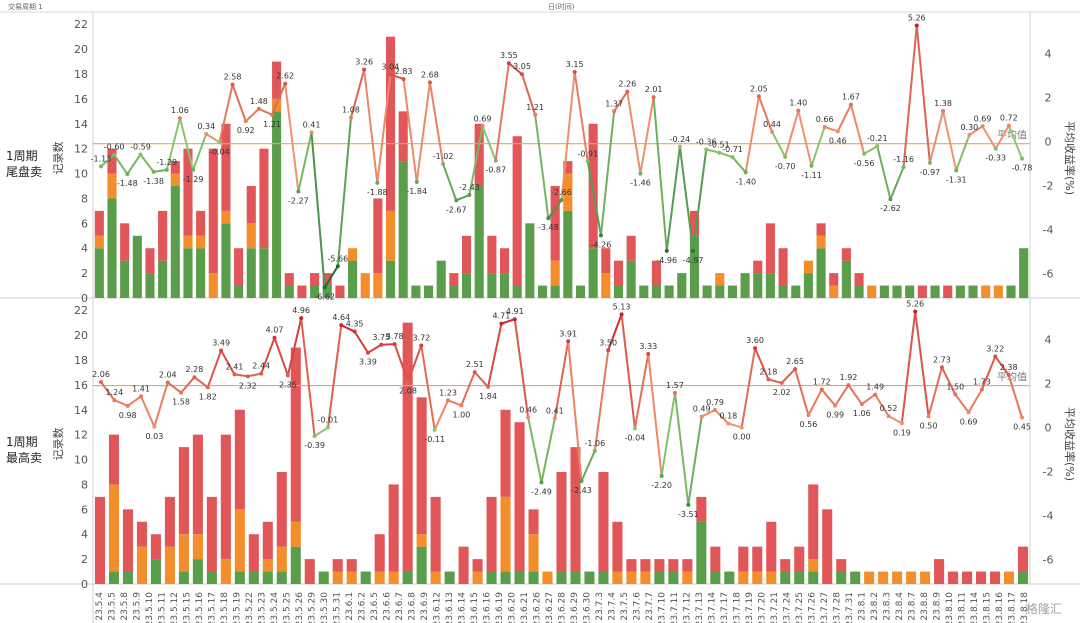 The height and width of the screenshot is (623, 1080). Describe the element at coordinates (851, 97) in the screenshot. I see `data-label: 1.67` at that location.